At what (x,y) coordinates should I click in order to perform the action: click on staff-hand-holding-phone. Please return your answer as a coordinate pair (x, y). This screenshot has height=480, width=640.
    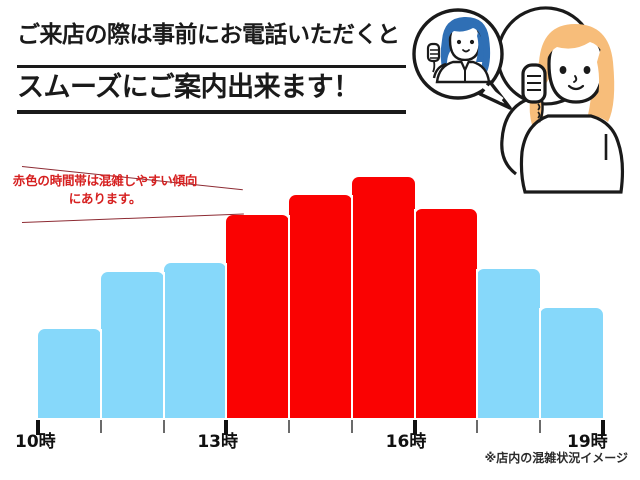
    Looking at the image, I should click on (433, 57).